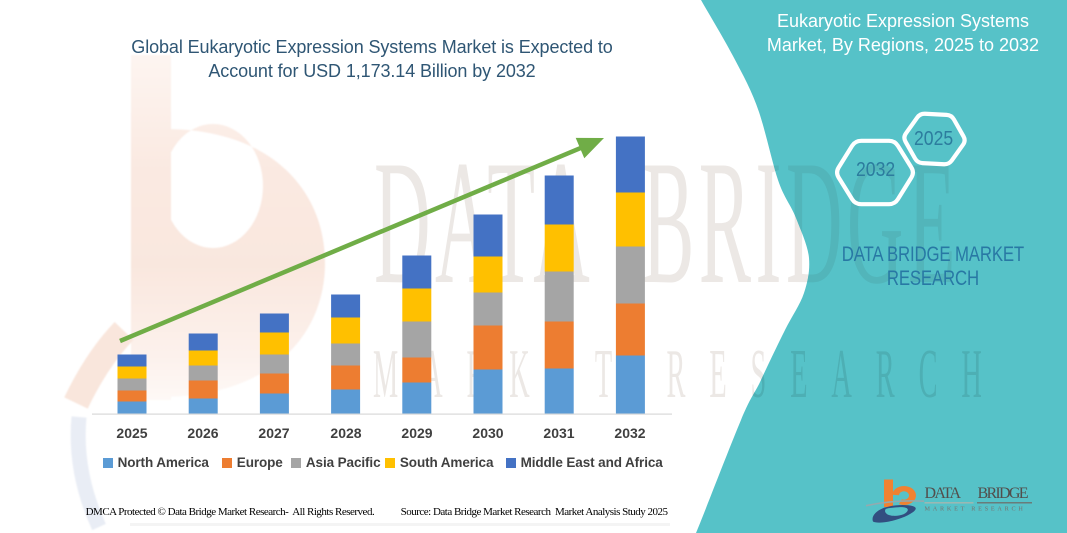 This screenshot has width=1067, height=533. I want to click on svg-text: BRIDGE, so click(1003, 493).